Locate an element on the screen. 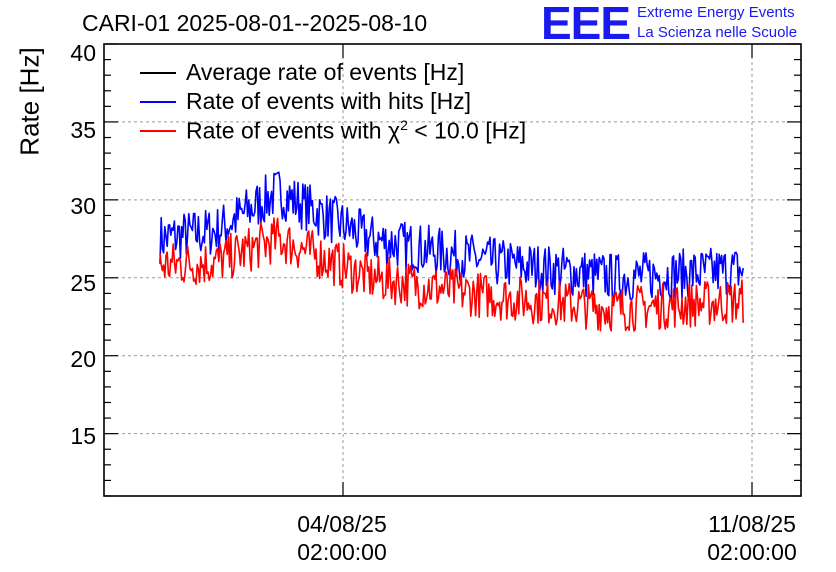 The height and width of the screenshot is (572, 836). legend-label: Rate of events with hits [Hz] is located at coordinates (329, 101).